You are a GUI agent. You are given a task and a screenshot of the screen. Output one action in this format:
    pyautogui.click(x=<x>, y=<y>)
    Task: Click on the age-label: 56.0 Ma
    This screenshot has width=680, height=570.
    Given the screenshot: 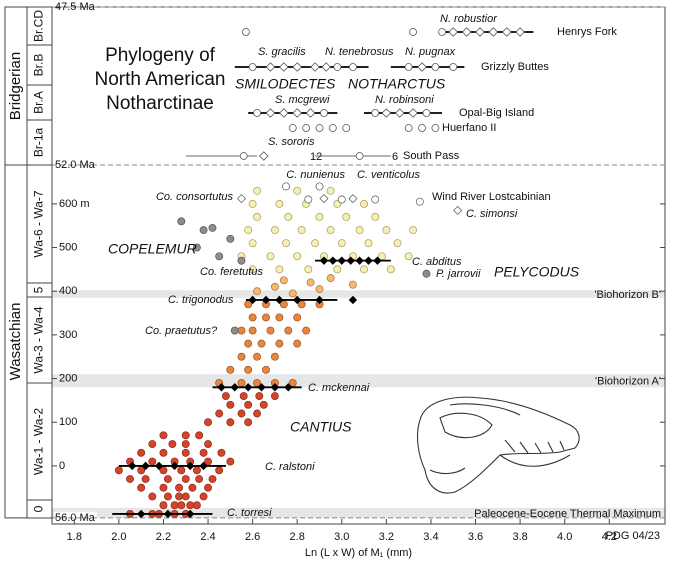 What is the action you would take?
    pyautogui.click(x=75, y=518)
    